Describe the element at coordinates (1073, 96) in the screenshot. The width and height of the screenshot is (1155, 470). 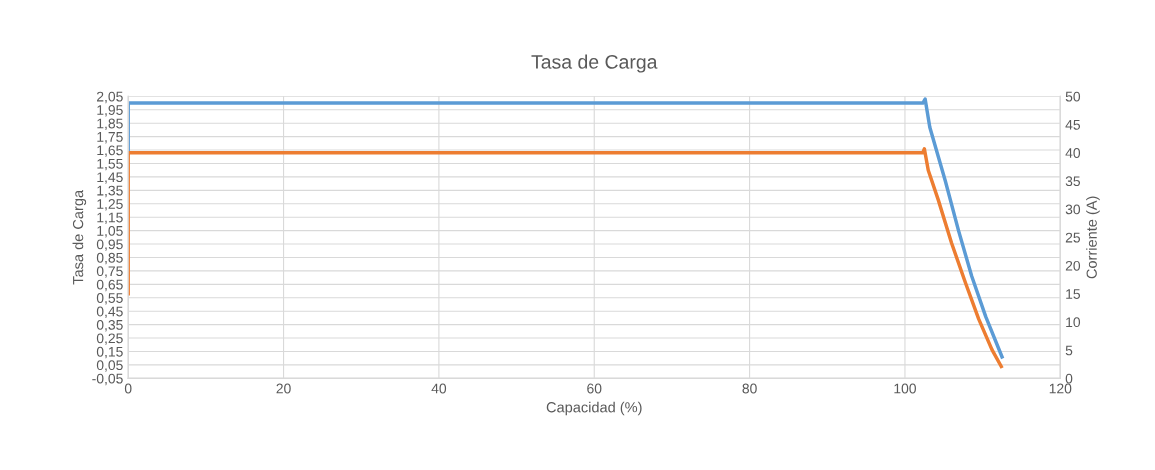
I see `y2-tick-label: 50` at that location.